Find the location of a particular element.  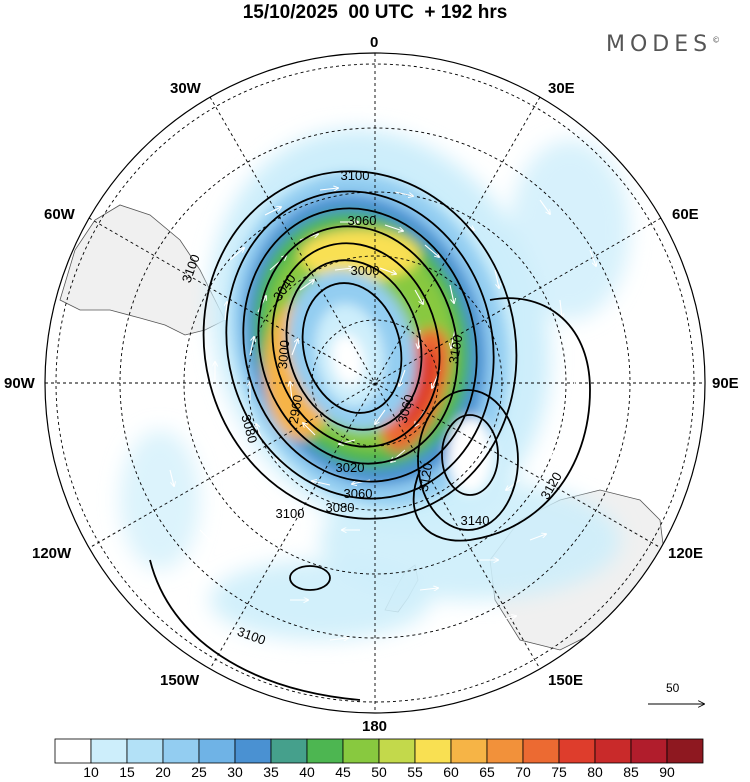

lon-label-120e: 120E is located at coordinates (686, 553).